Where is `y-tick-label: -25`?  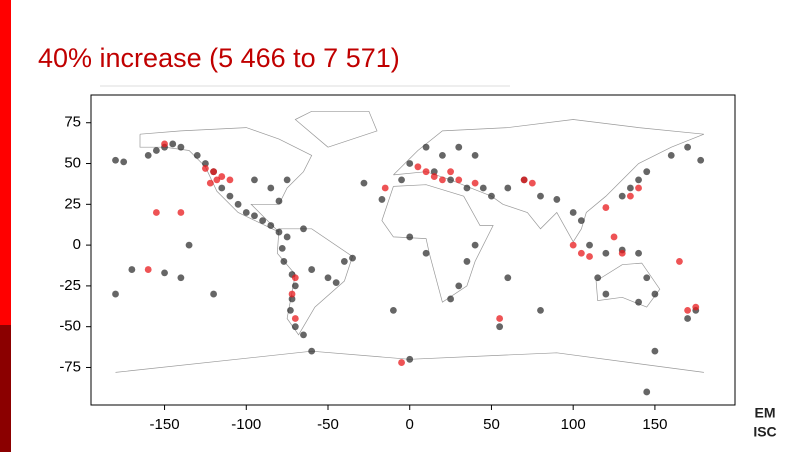
y-tick-label: -25 is located at coordinates (70, 285).